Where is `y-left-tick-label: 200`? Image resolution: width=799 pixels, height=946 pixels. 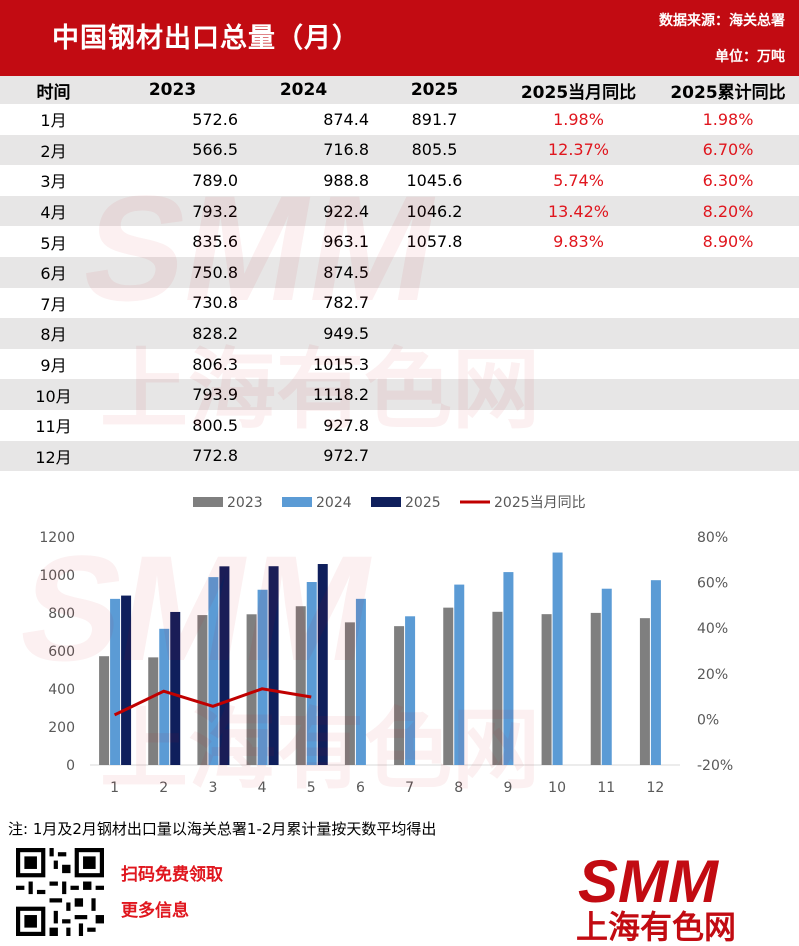 y-left-tick-label: 200 is located at coordinates (61, 728).